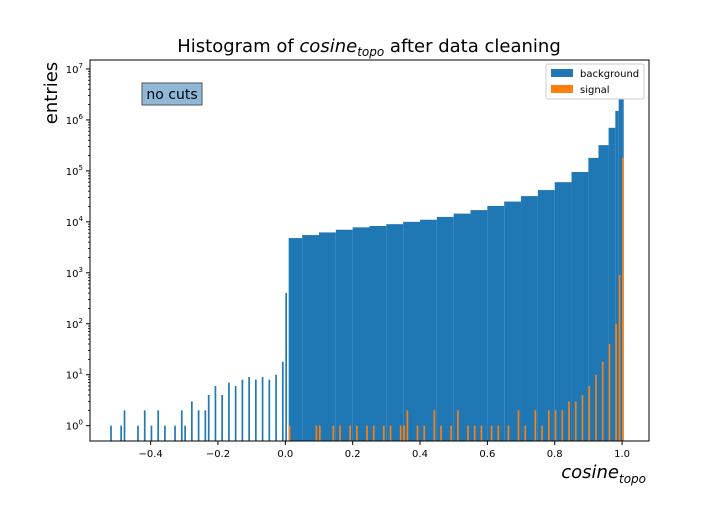  What do you see at coordinates (74, 324) in the screenshot?
I see `y-tick-label: 10²` at bounding box center [74, 324].